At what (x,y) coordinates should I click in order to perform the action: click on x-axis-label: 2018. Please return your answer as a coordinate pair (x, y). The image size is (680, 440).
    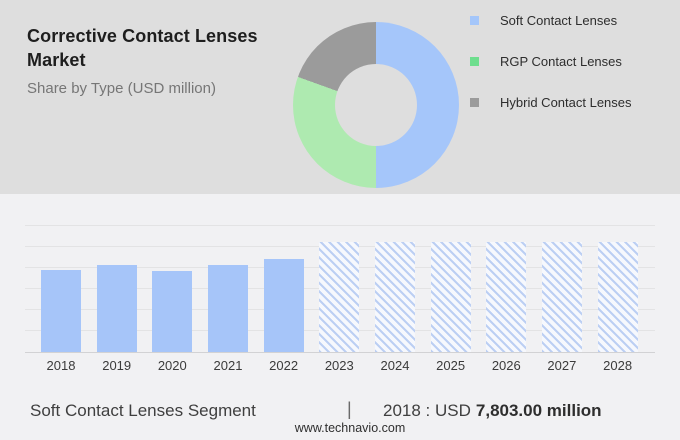
    Looking at the image, I should click on (61, 365).